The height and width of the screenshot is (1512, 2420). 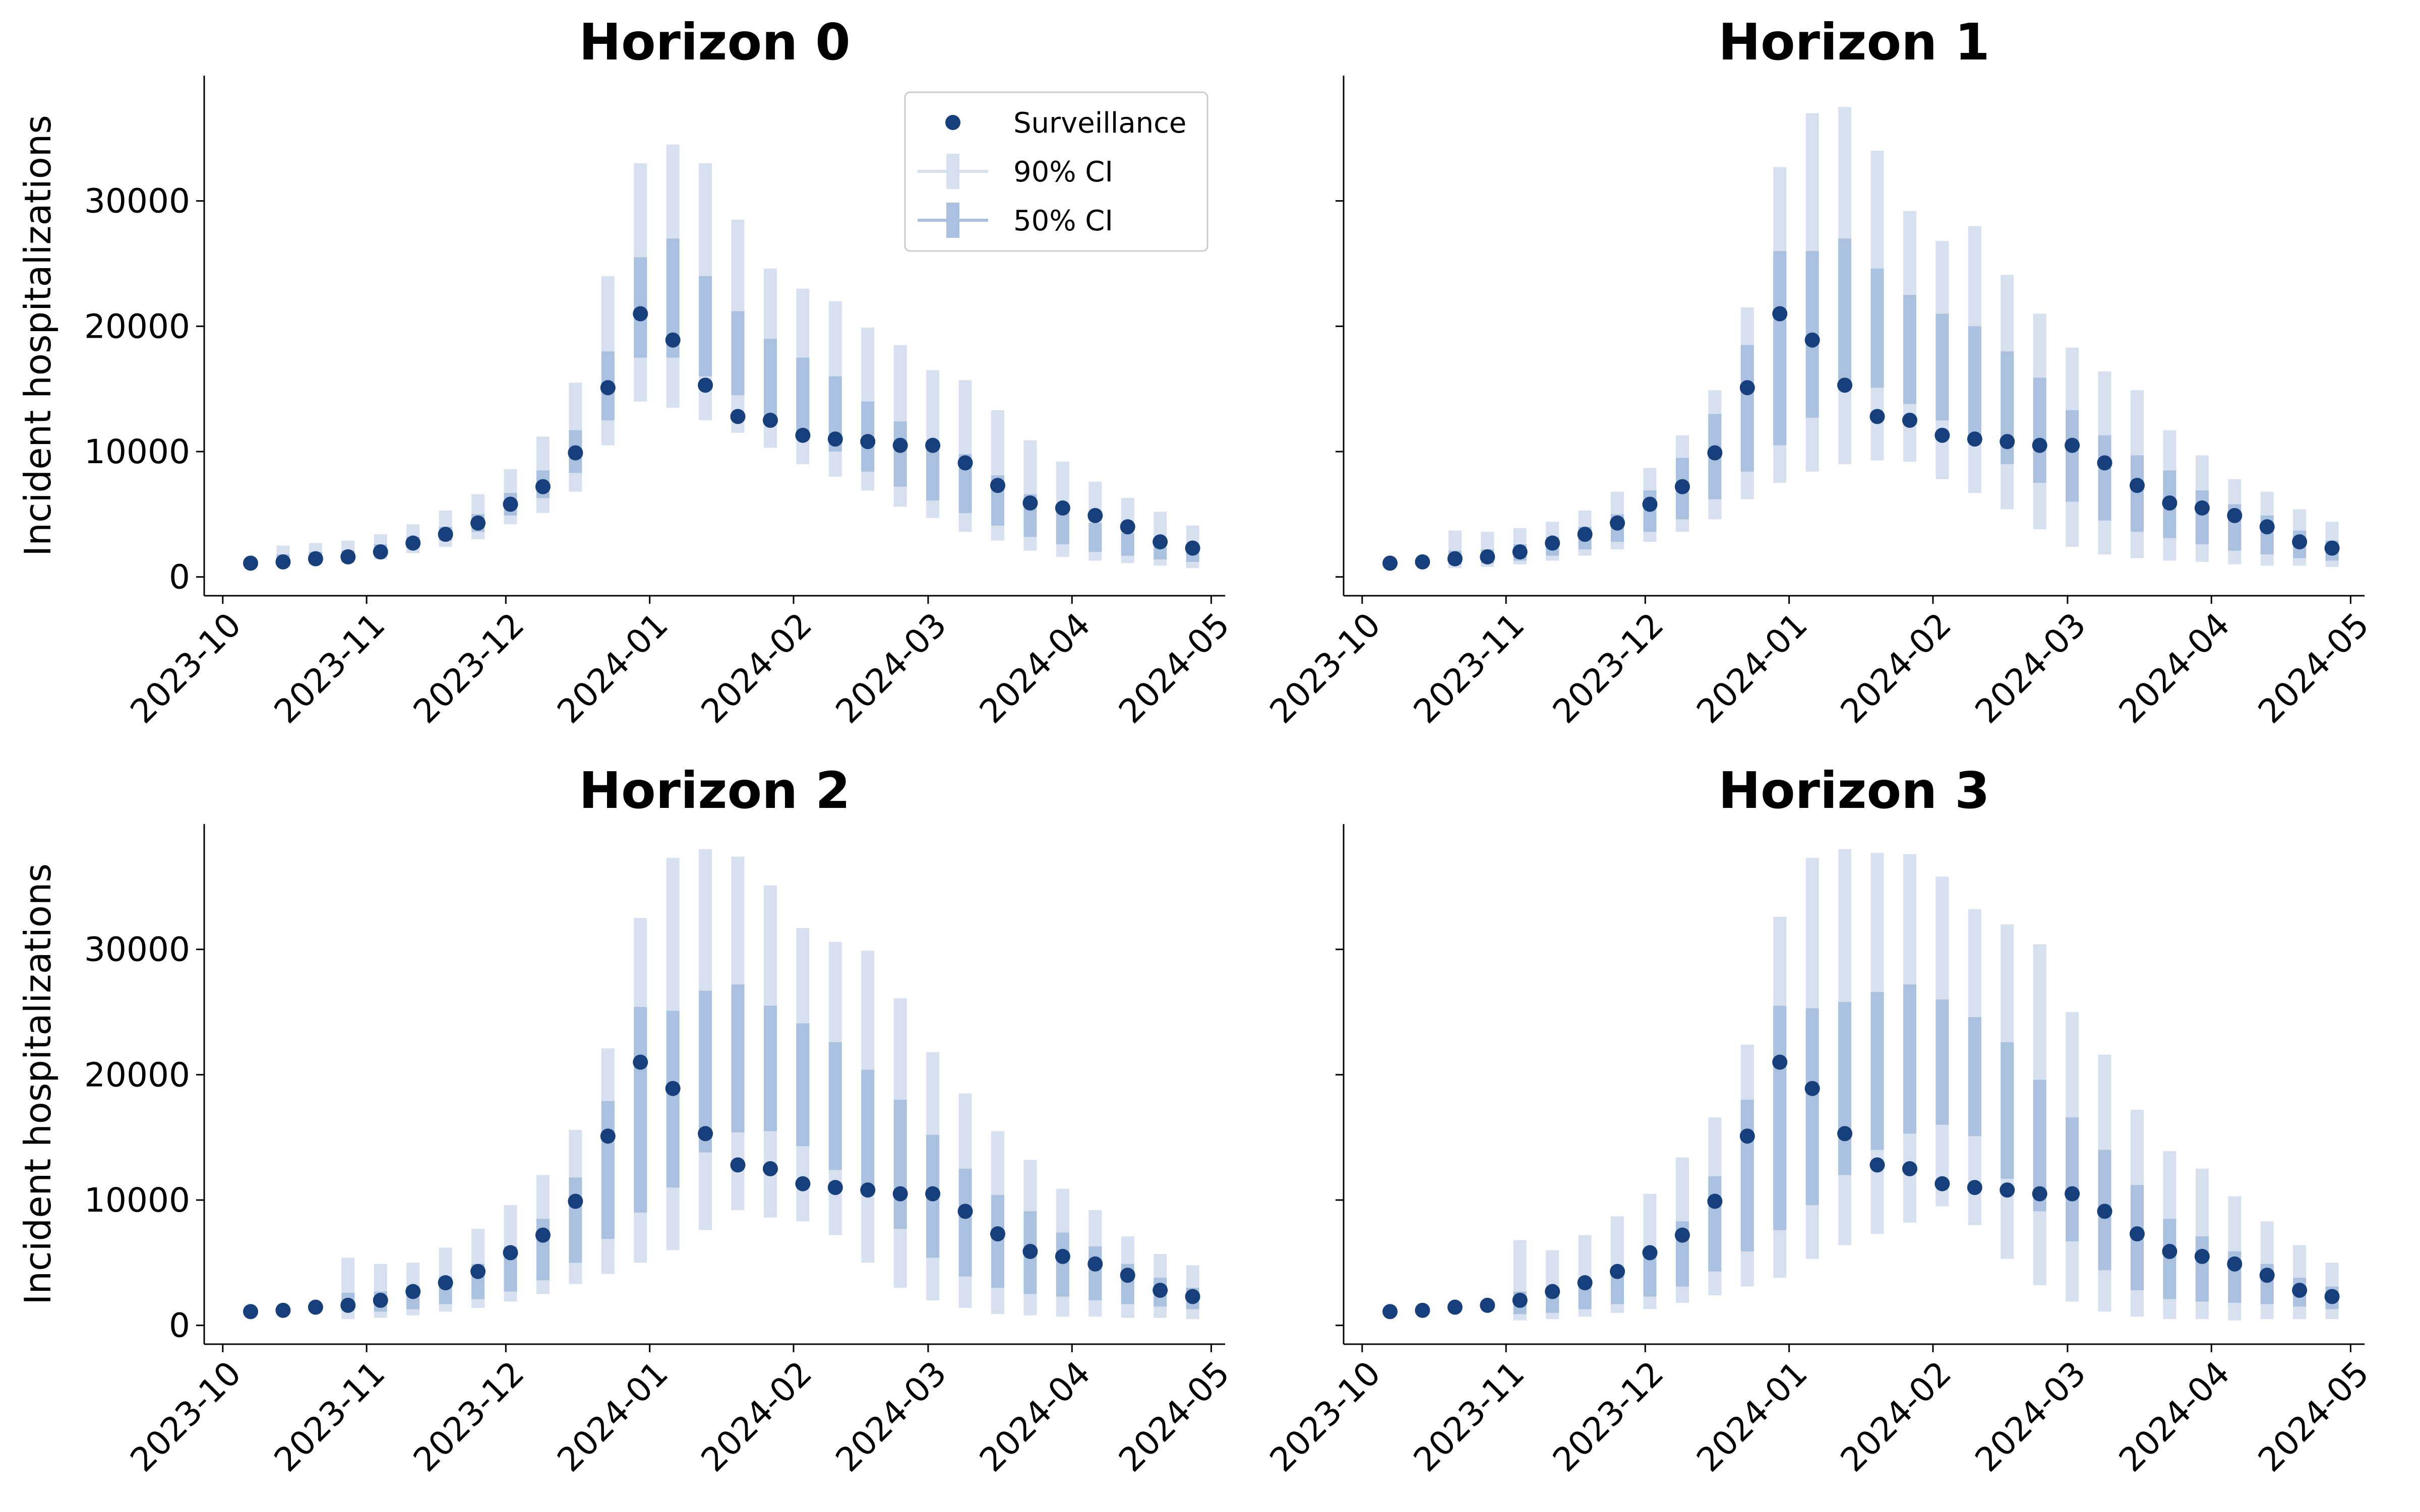 What do you see at coordinates (137, 1200) in the screenshot?
I see `y-tick-label: 10000` at bounding box center [137, 1200].